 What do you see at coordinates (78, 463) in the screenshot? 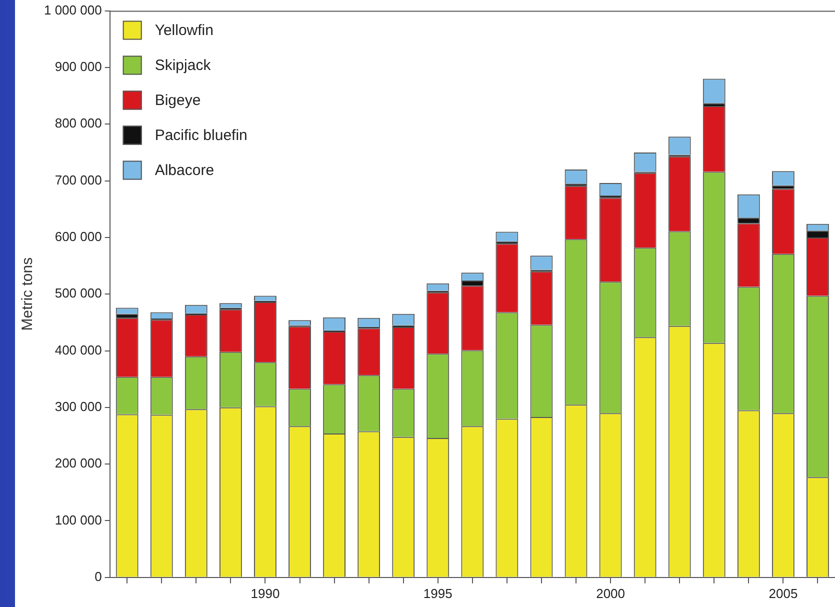
I see `y-tick-label: 200 000` at bounding box center [78, 463].